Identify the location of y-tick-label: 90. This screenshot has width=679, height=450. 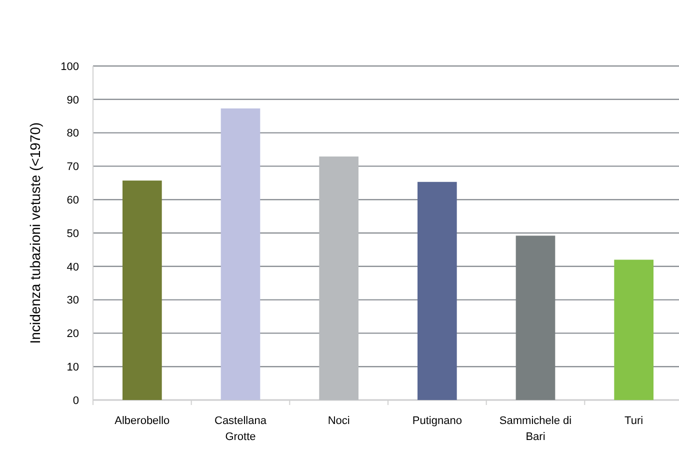
(72, 100).